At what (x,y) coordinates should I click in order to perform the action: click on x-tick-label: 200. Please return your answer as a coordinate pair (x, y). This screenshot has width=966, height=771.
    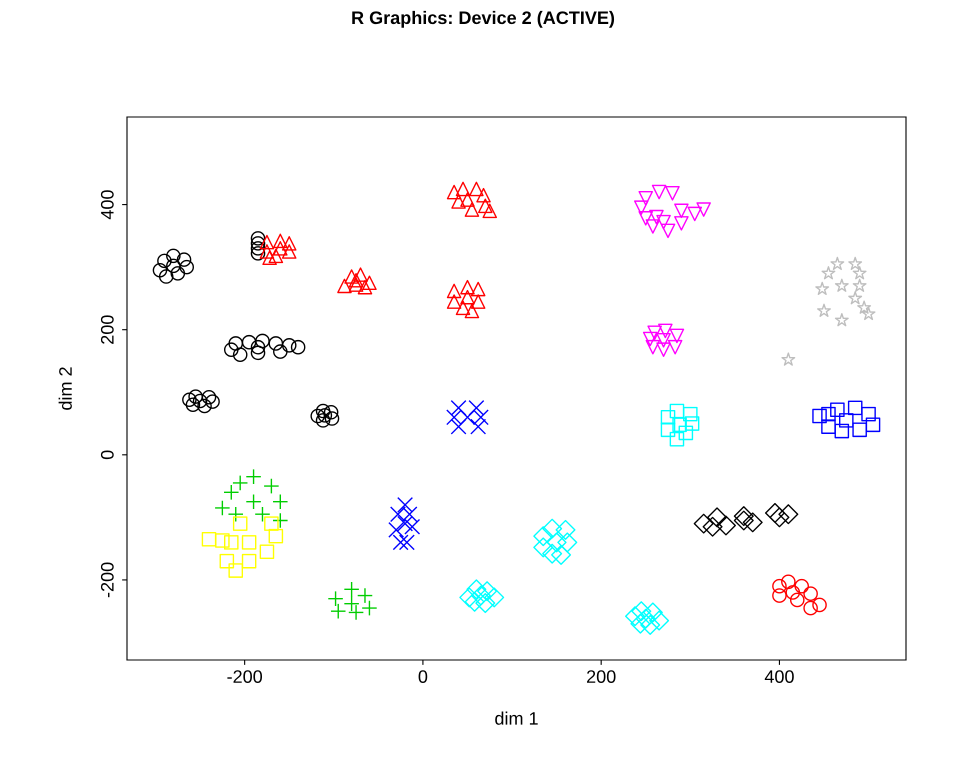
    Looking at the image, I should click on (601, 676).